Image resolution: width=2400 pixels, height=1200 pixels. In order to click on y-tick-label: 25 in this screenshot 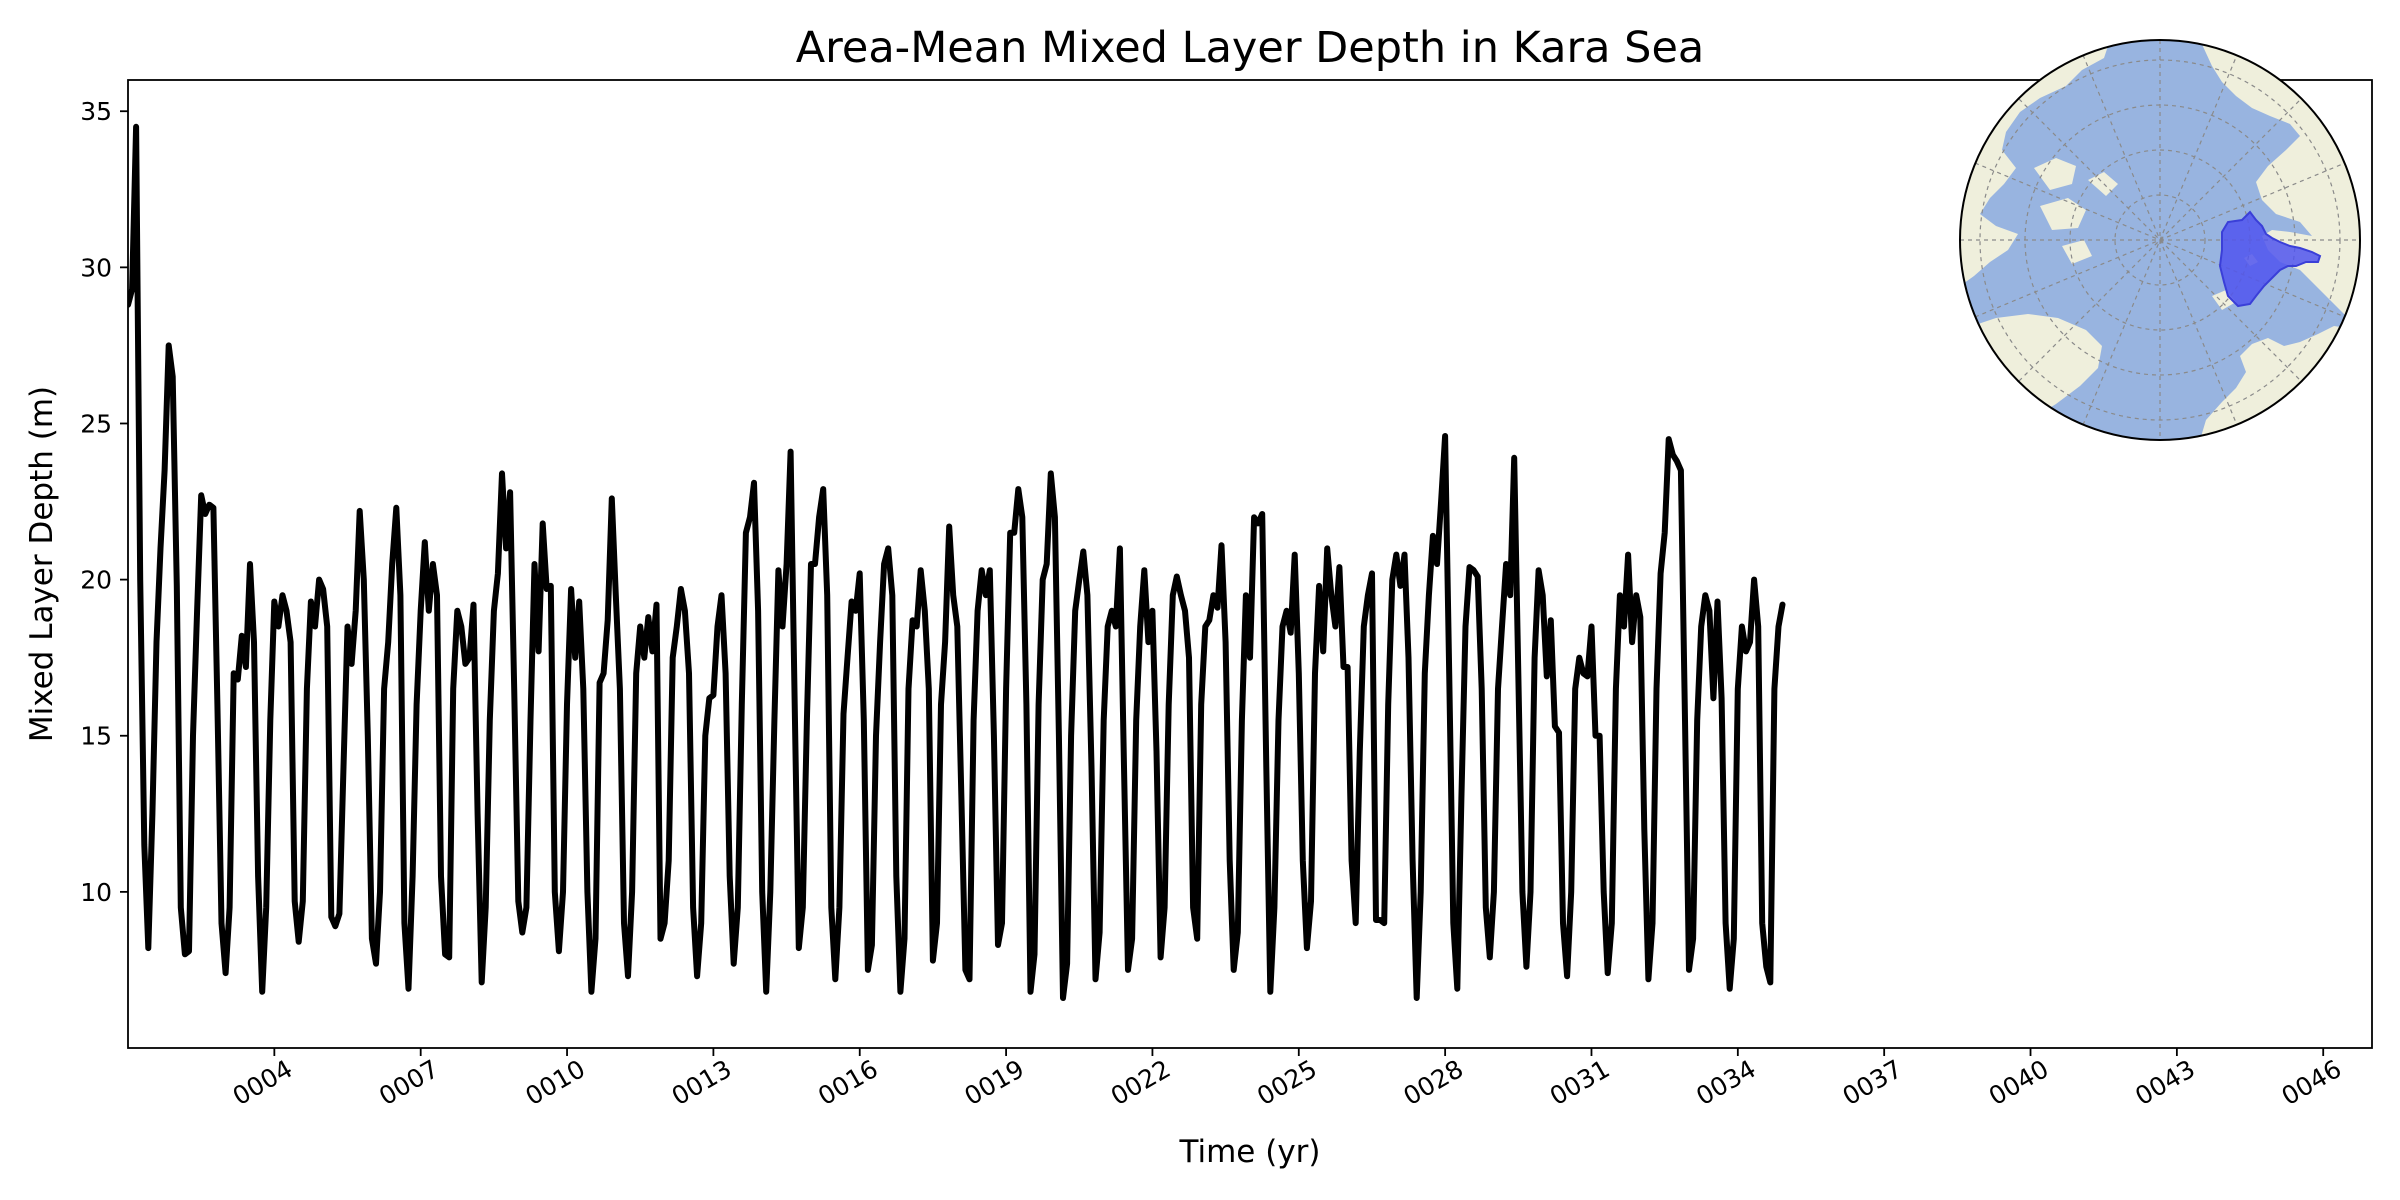, I will do `click(96, 423)`.